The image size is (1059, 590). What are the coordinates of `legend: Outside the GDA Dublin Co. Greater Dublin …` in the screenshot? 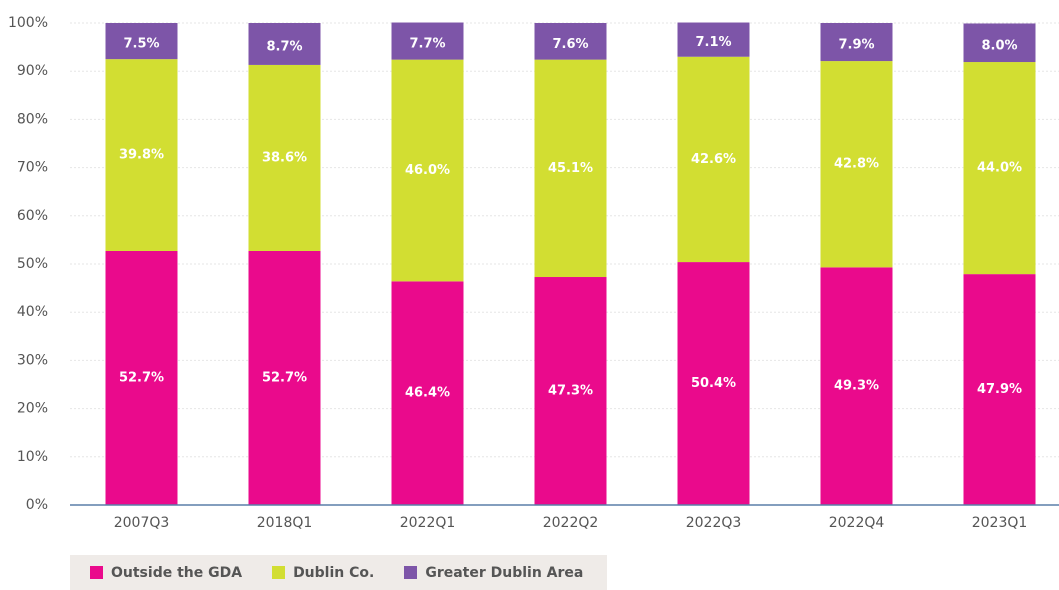 It's located at (338, 572).